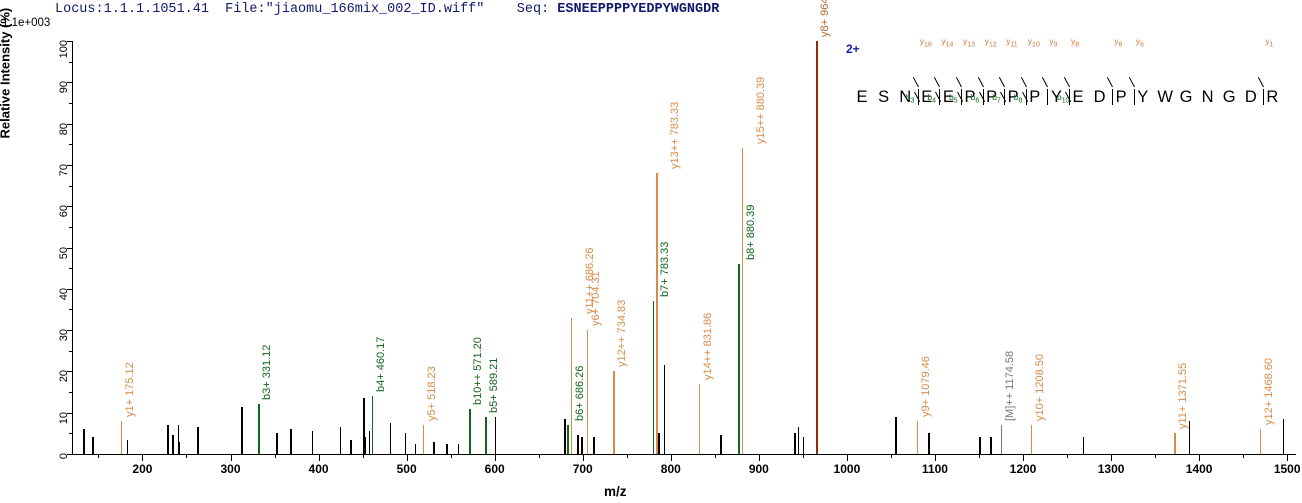  What do you see at coordinates (824, 18) in the screenshot?
I see `peak-label: y8+ 964.44` at bounding box center [824, 18].